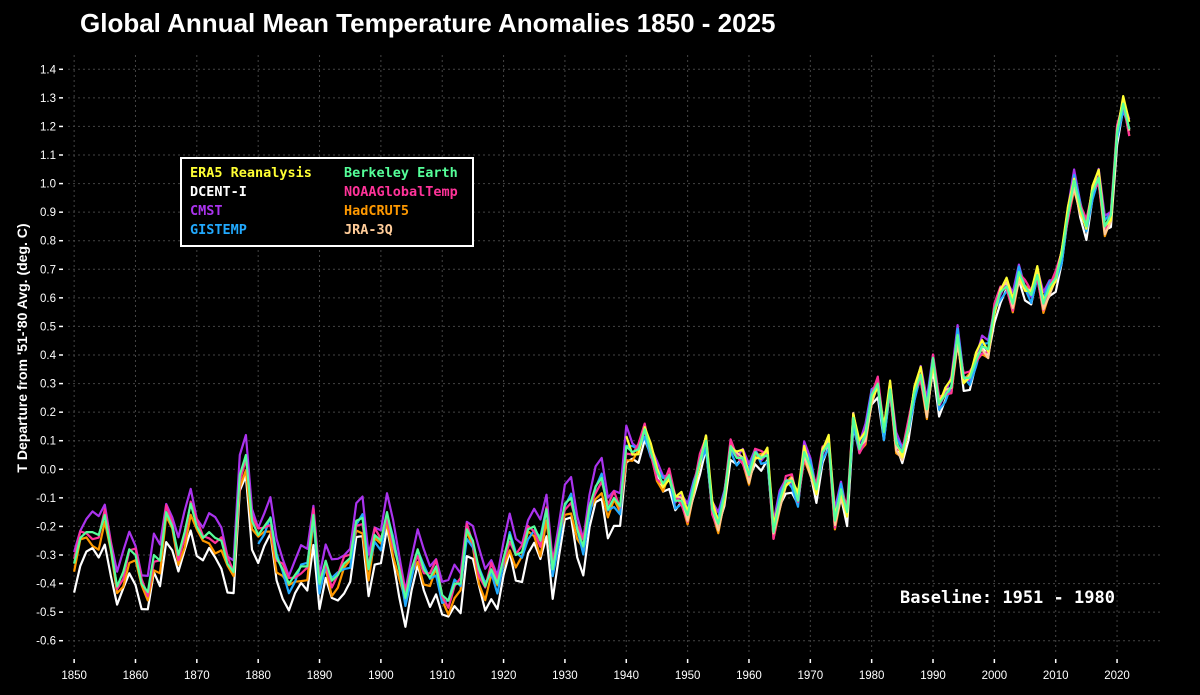  What do you see at coordinates (48, 156) in the screenshot?
I see `y-tick-label: 1.1` at bounding box center [48, 156].